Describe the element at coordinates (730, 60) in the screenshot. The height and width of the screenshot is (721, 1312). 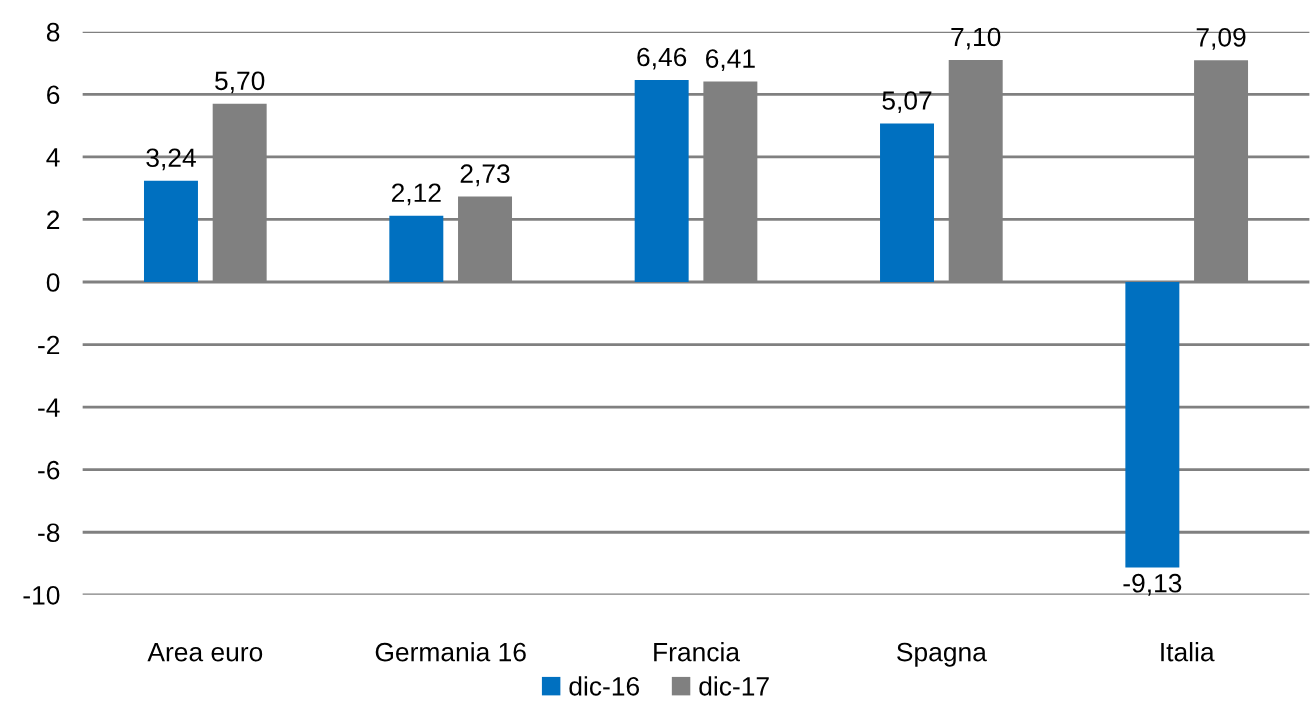
I see `data-label: 6,41` at that location.